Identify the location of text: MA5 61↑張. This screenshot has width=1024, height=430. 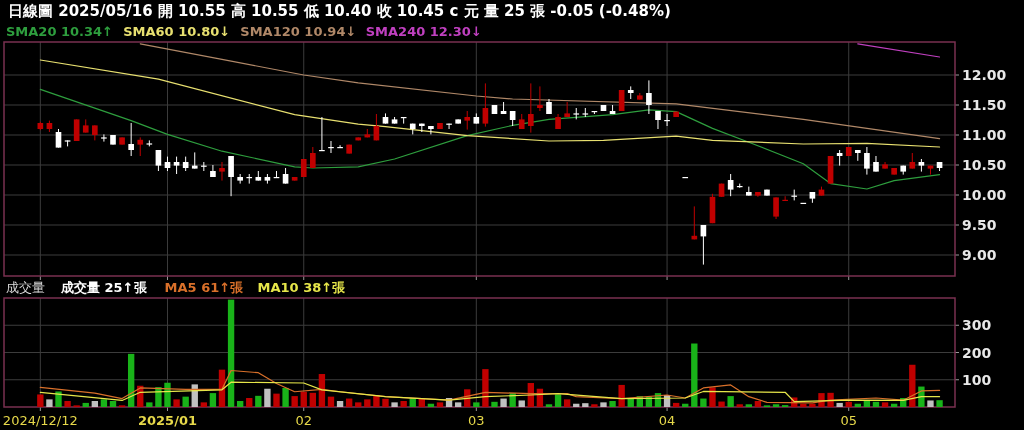
(204, 287).